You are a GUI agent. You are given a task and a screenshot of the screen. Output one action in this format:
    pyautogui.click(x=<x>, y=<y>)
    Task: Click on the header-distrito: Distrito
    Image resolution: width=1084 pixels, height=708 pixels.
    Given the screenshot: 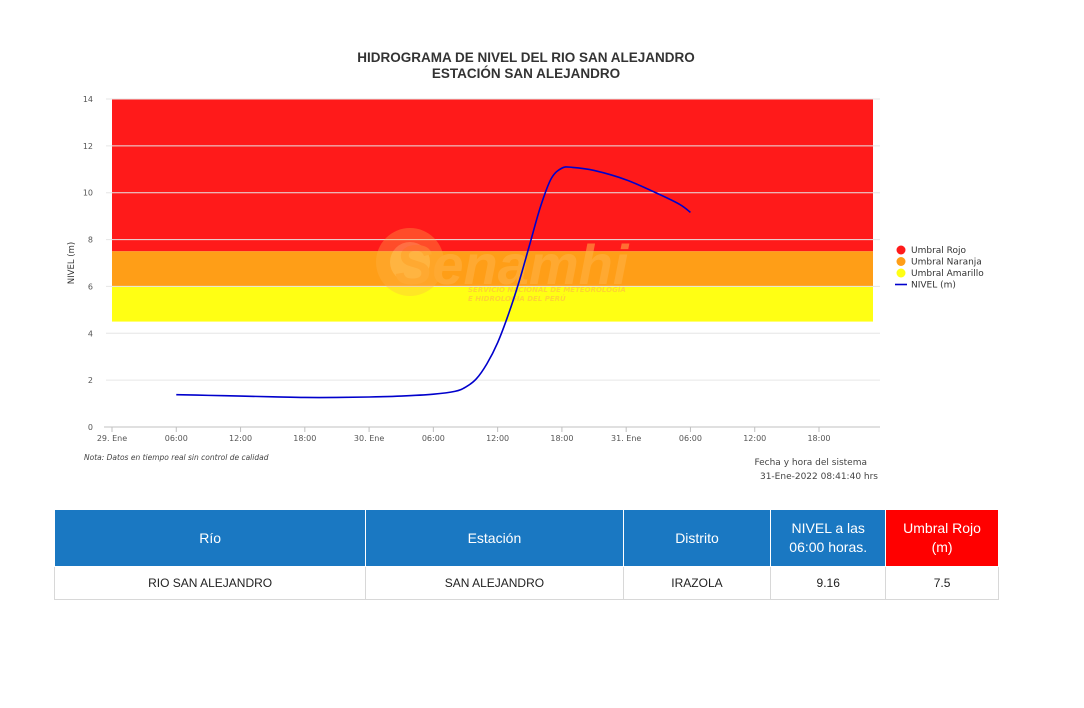 What is the action you would take?
    pyautogui.click(x=697, y=538)
    